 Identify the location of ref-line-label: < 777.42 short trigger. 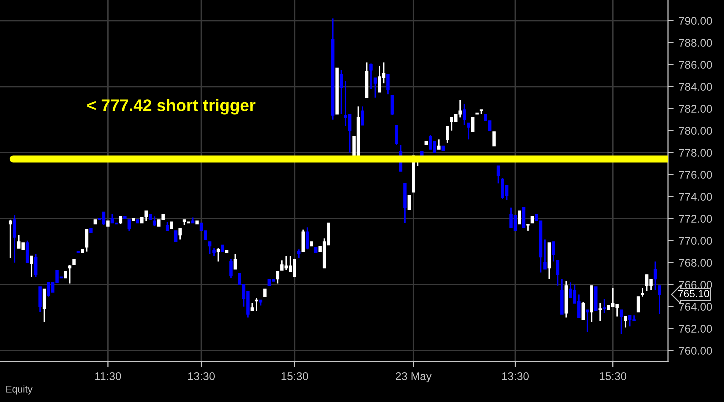
(172, 107).